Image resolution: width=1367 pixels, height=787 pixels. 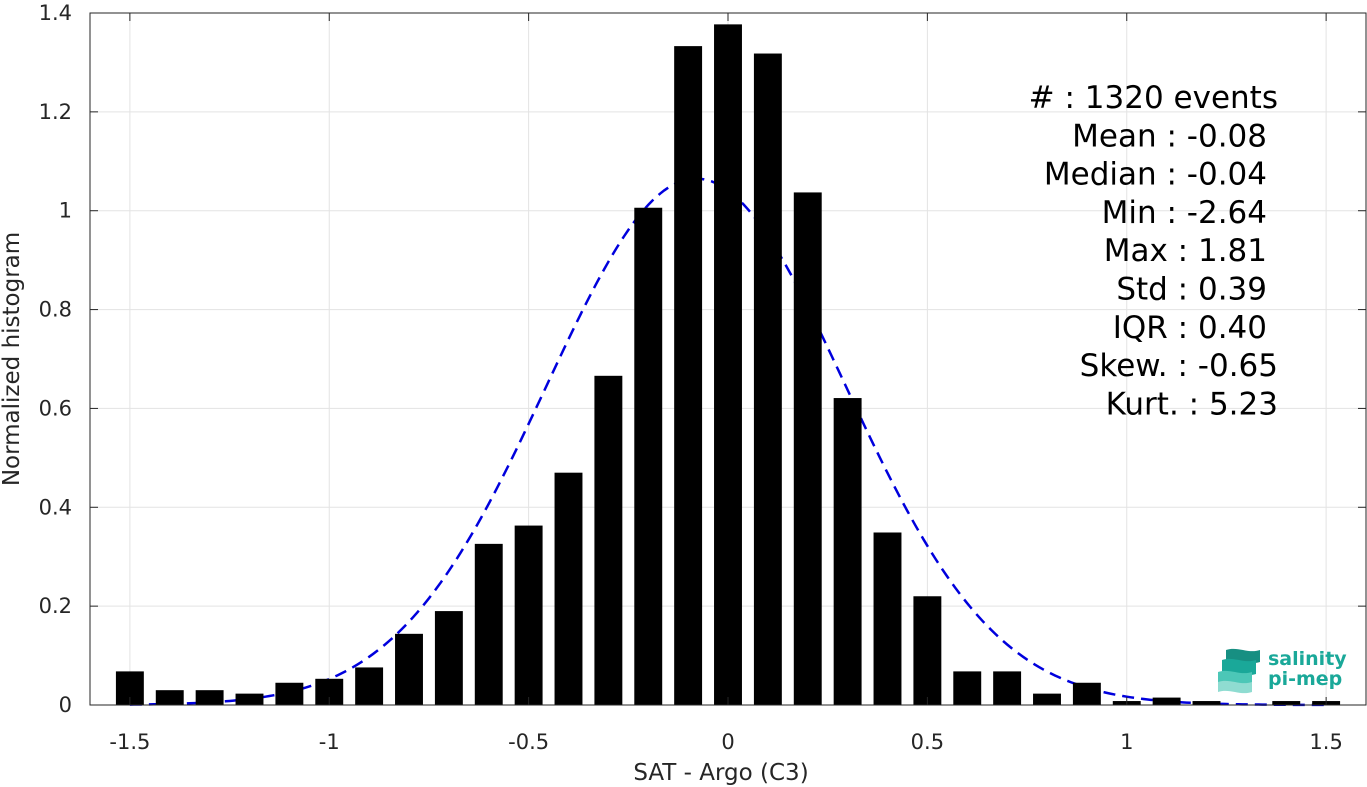 I want to click on stat-line: # : 1320 events, so click(x=1153, y=98).